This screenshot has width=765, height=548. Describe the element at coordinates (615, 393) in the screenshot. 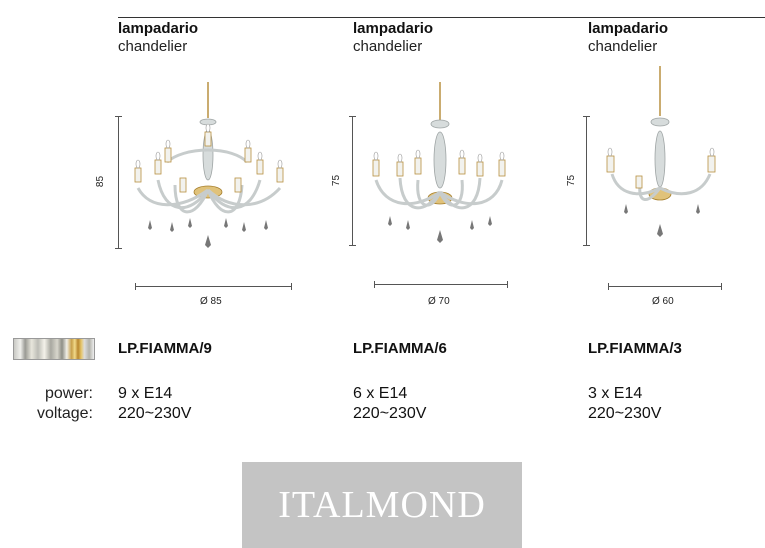

I see `power-value: 3 x E14` at that location.